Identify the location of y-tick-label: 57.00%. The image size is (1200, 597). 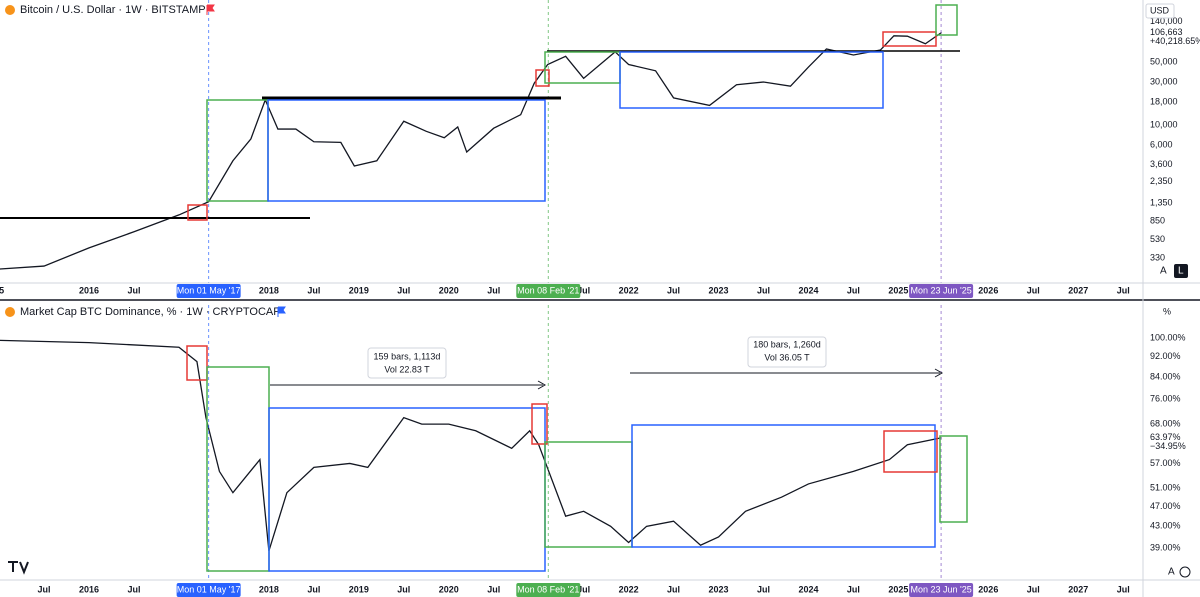
(1165, 463).